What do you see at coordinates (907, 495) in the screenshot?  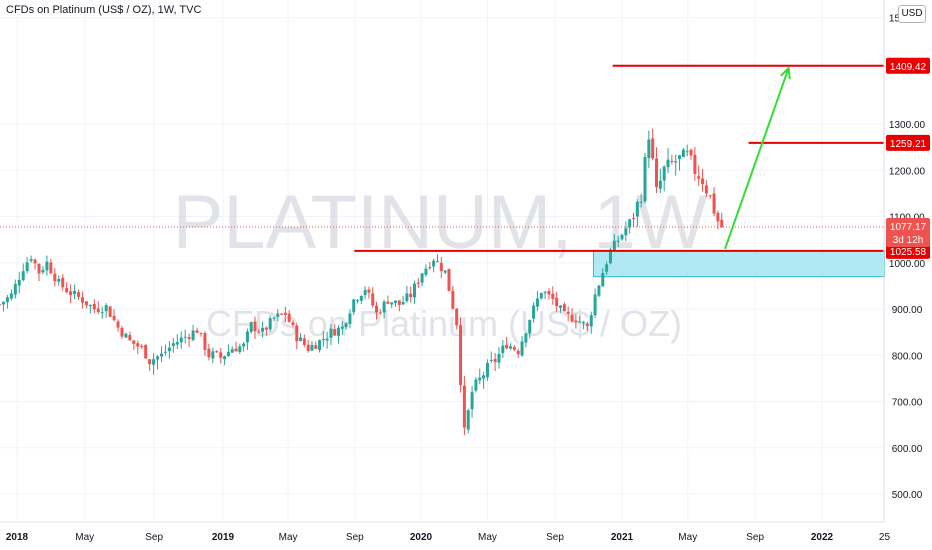 I see `price-tick-label: 500.00` at bounding box center [907, 495].